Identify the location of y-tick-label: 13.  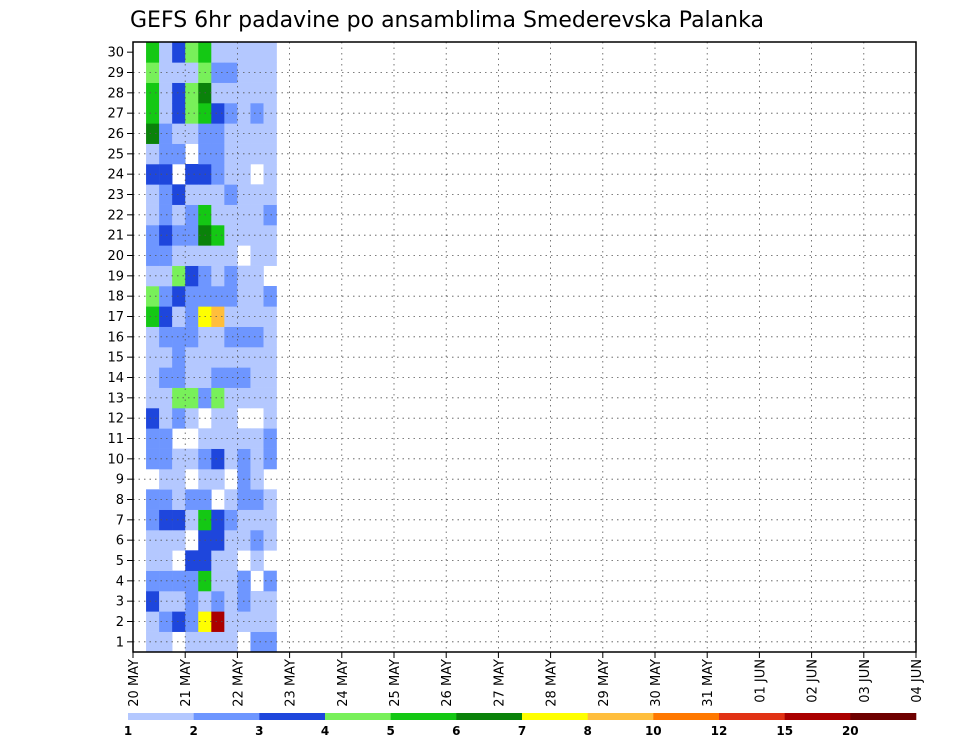
(115, 398).